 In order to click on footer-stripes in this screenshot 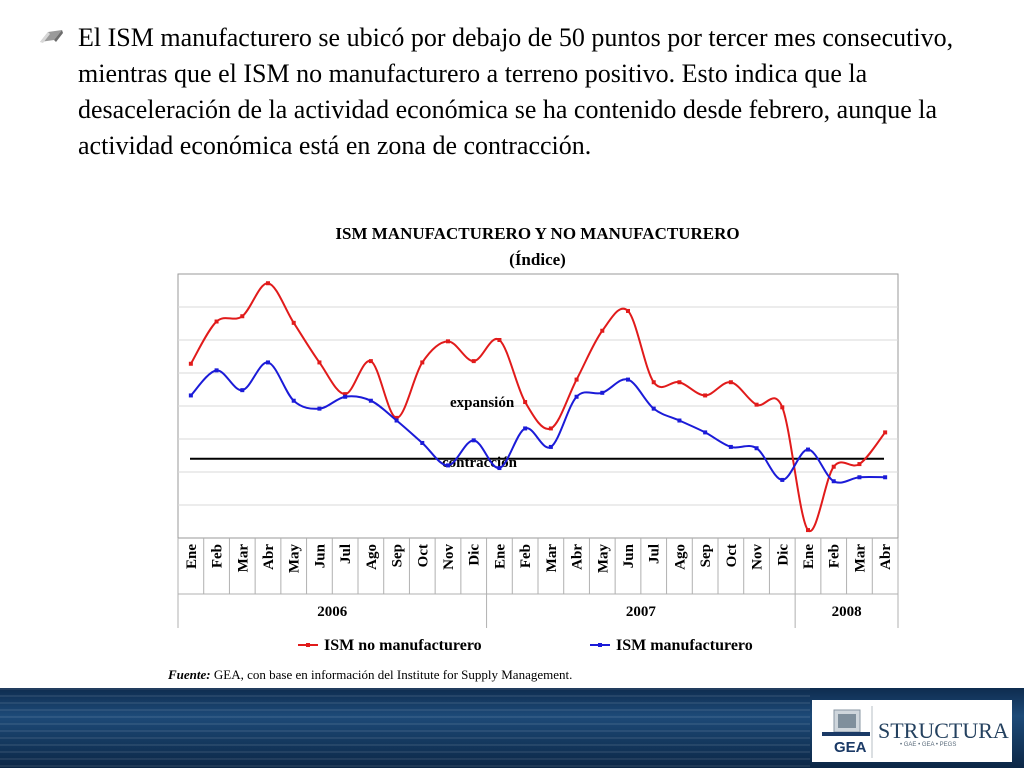, I will do `click(405, 728)`.